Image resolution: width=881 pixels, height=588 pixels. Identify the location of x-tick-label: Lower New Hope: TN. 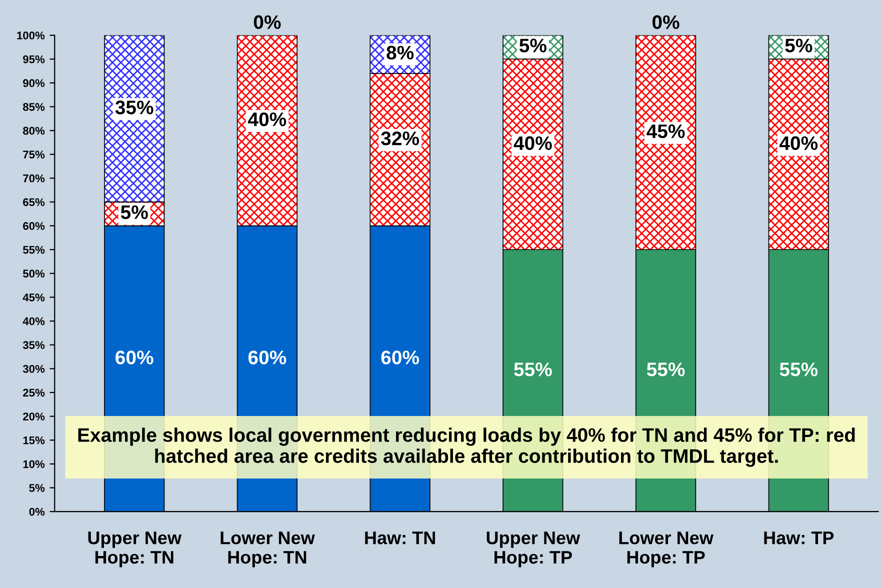
(267, 550).